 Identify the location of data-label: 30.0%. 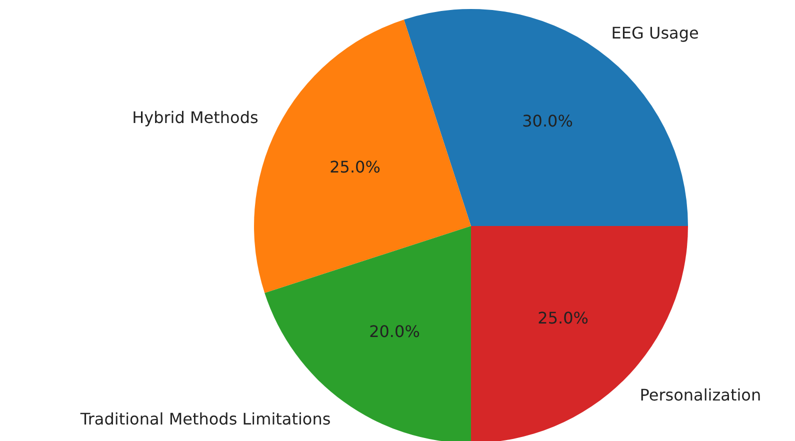
(547, 120).